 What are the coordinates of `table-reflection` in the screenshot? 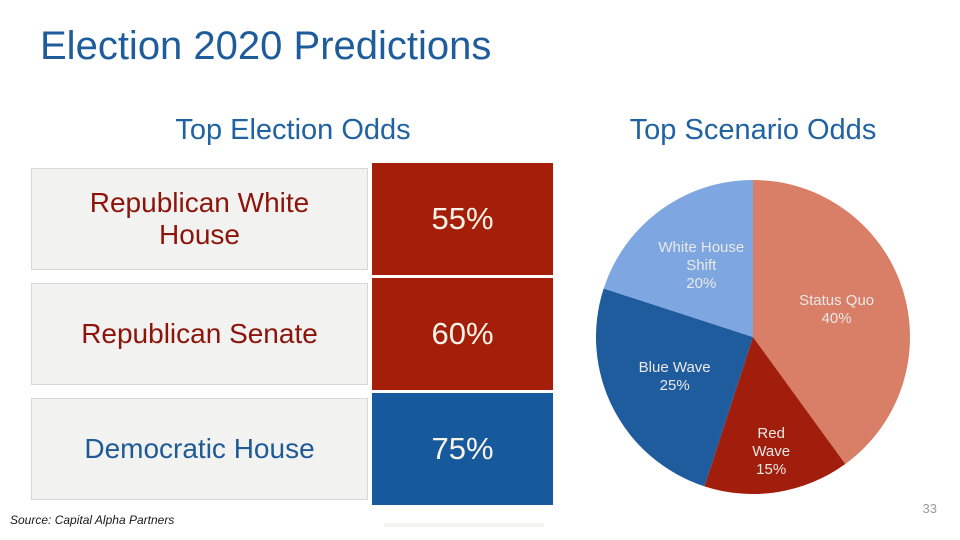 It's located at (464, 525).